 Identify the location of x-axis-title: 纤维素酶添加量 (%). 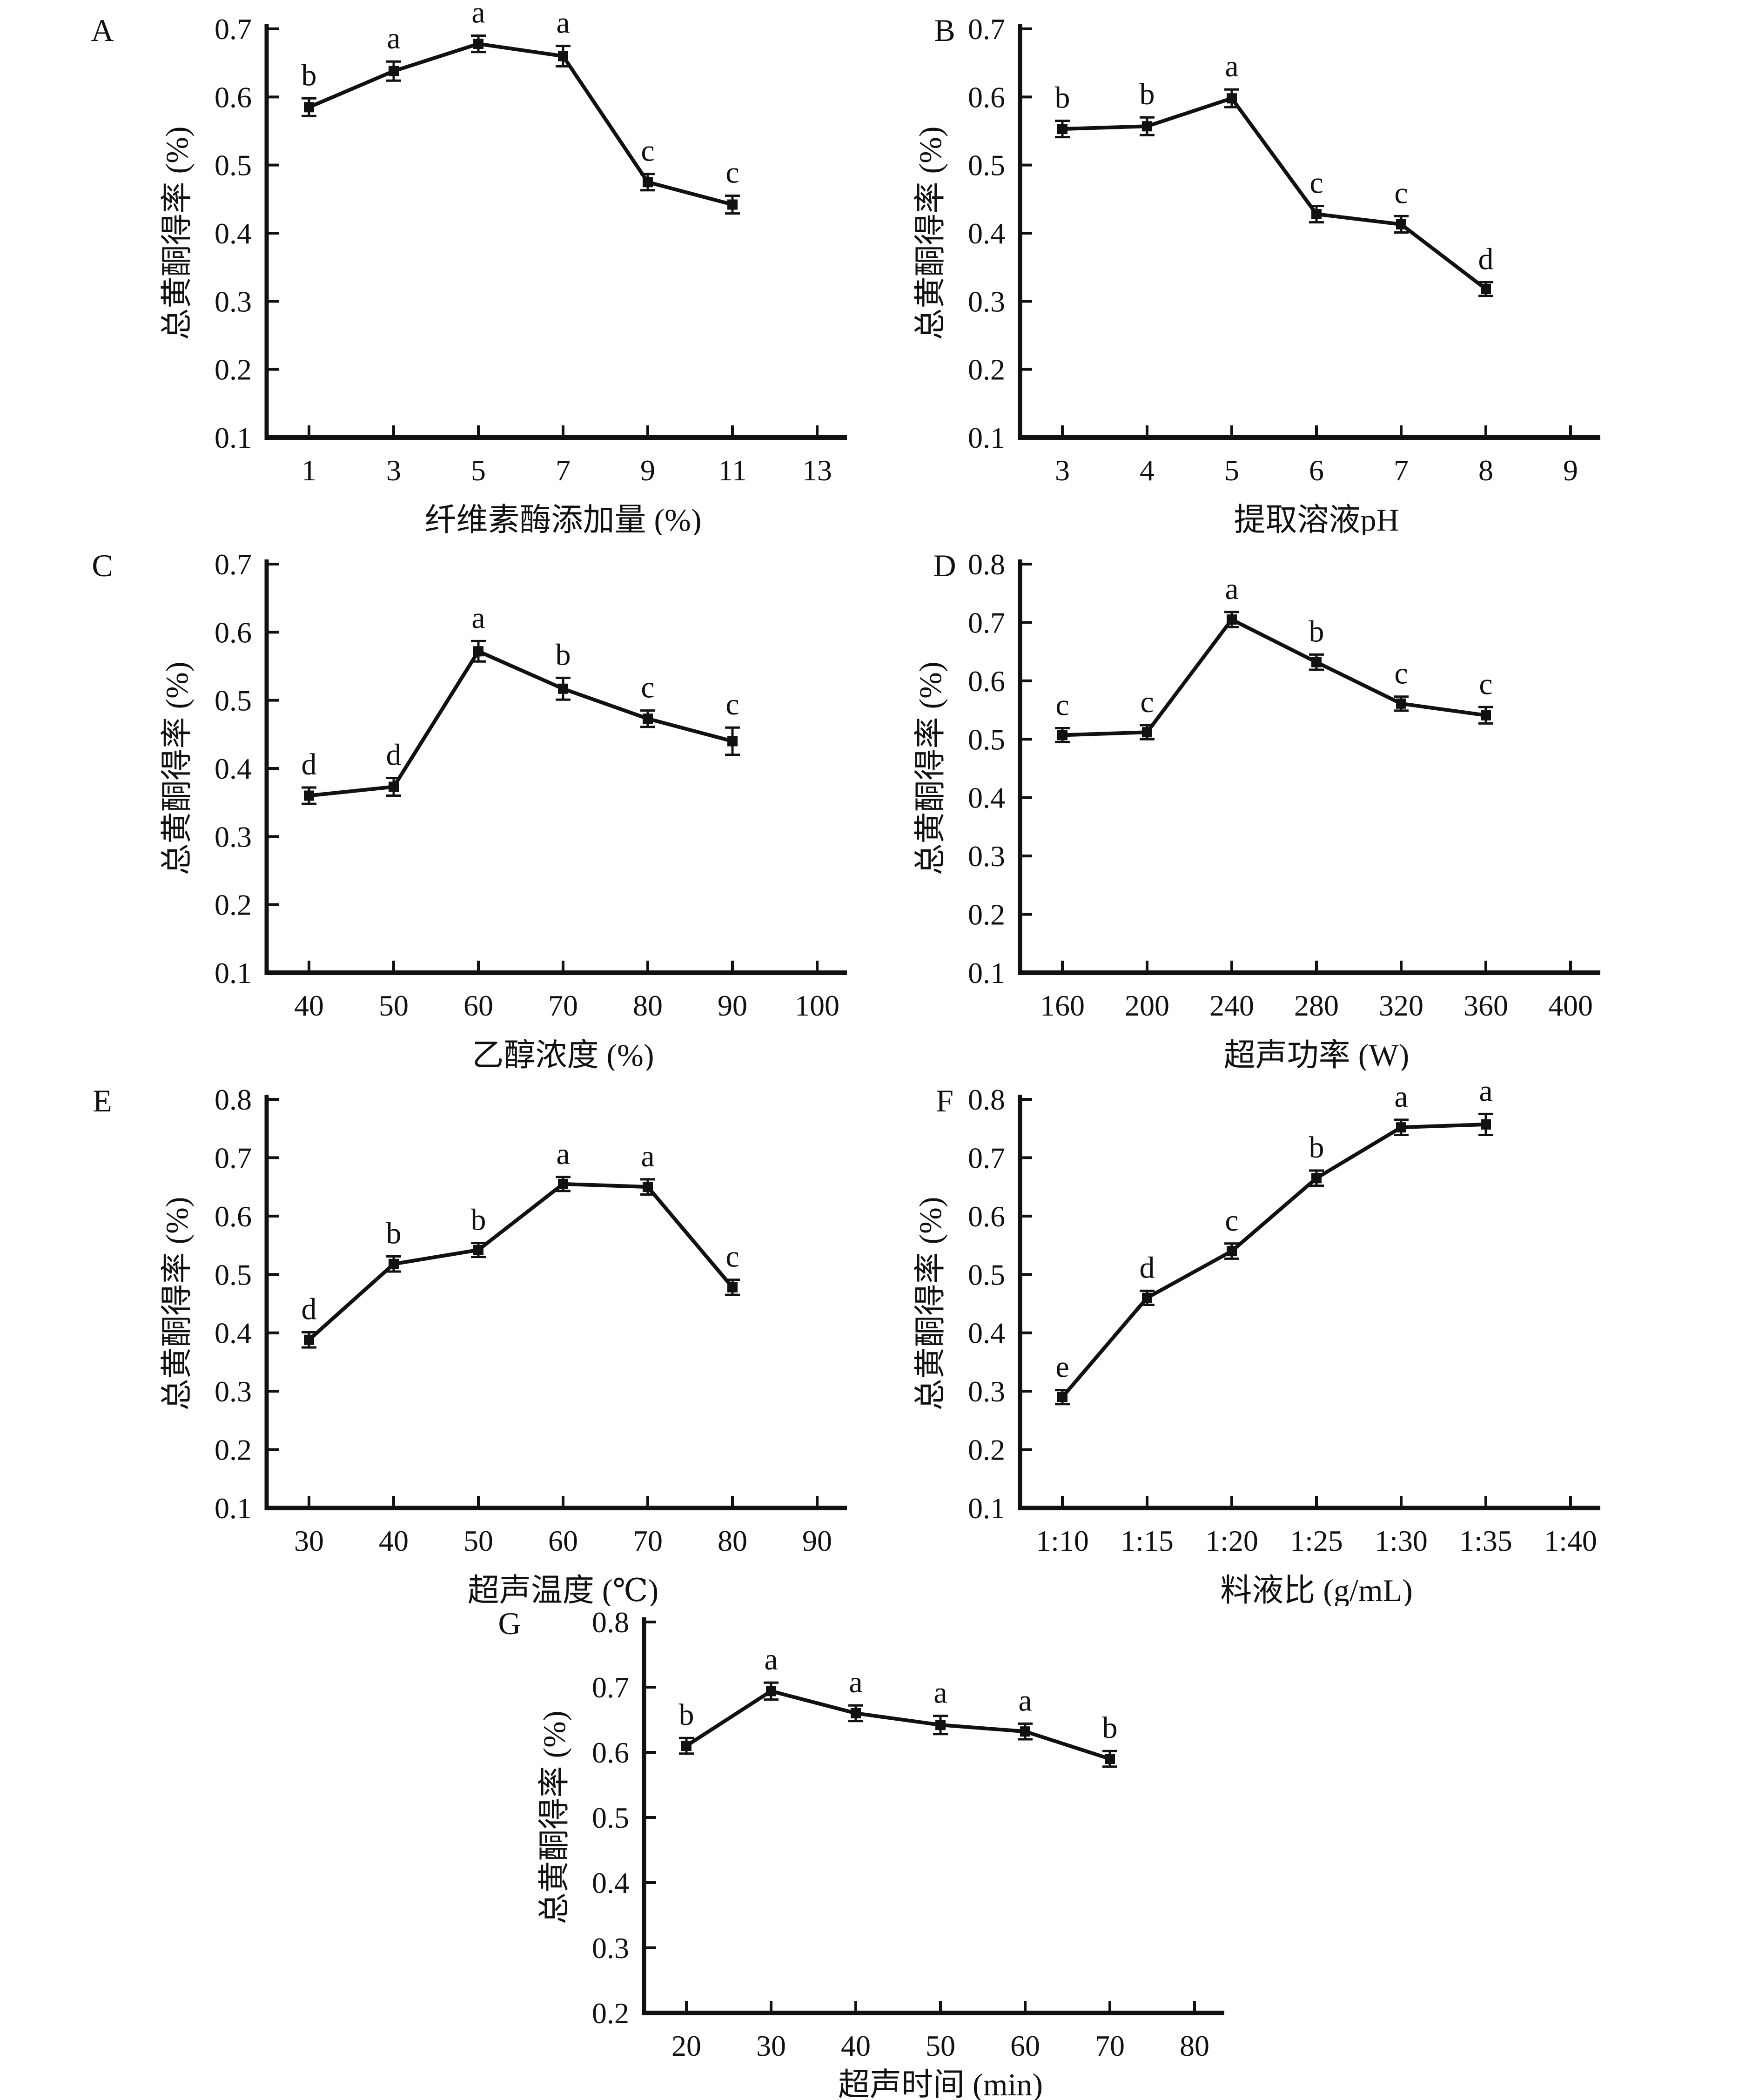
(563, 518).